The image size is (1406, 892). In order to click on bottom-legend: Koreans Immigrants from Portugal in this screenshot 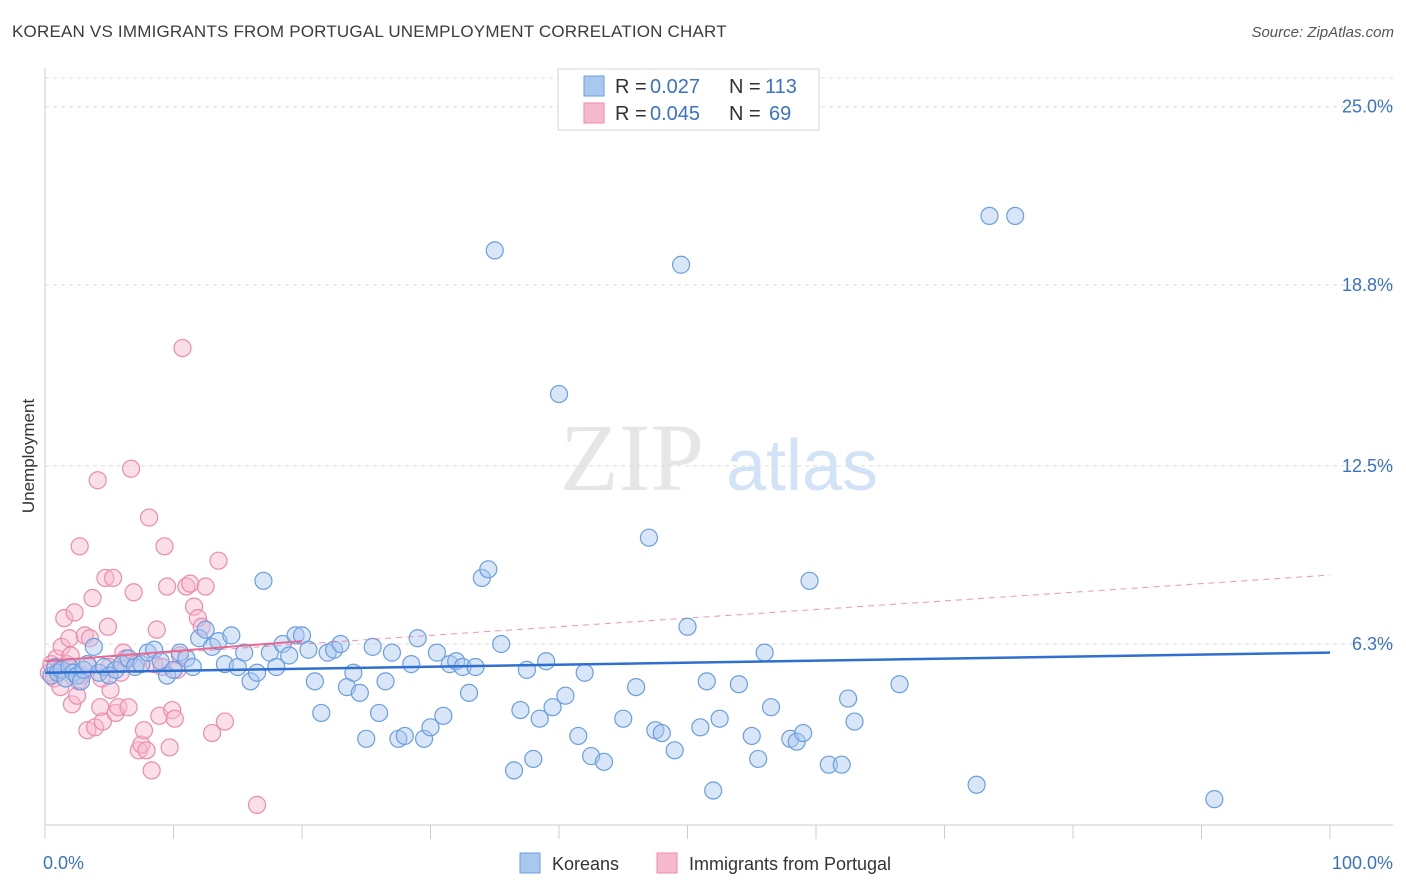, I will do `click(705, 863)`.